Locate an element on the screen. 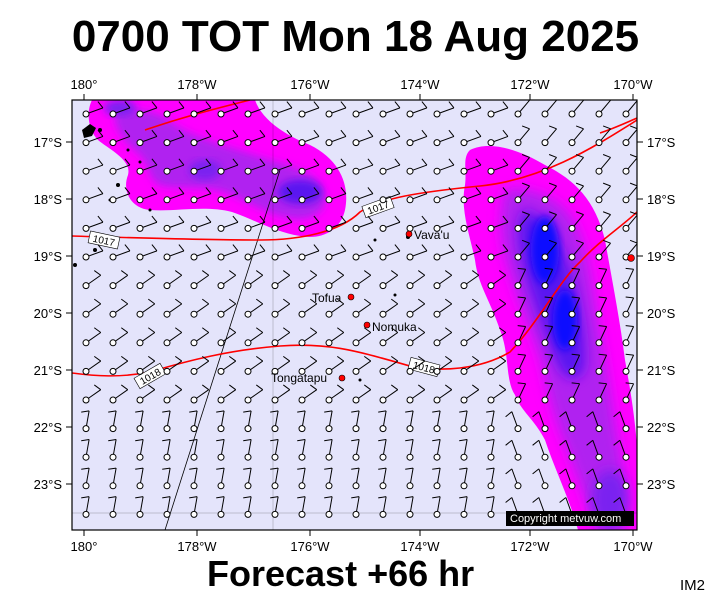 Image resolution: width=711 pixels, height=600 pixels. isobar-label: 1017 is located at coordinates (104, 241).